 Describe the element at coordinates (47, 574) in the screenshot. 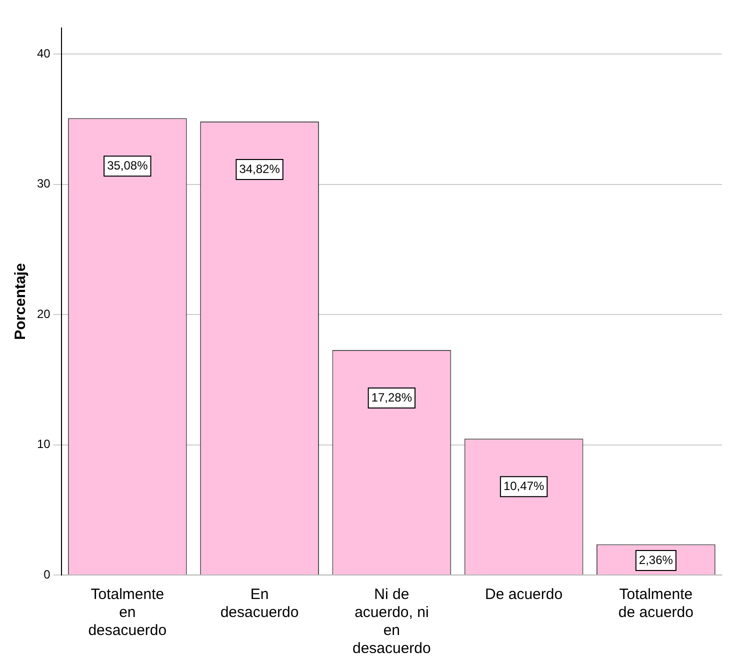

I see `y-tick-label: 0` at that location.